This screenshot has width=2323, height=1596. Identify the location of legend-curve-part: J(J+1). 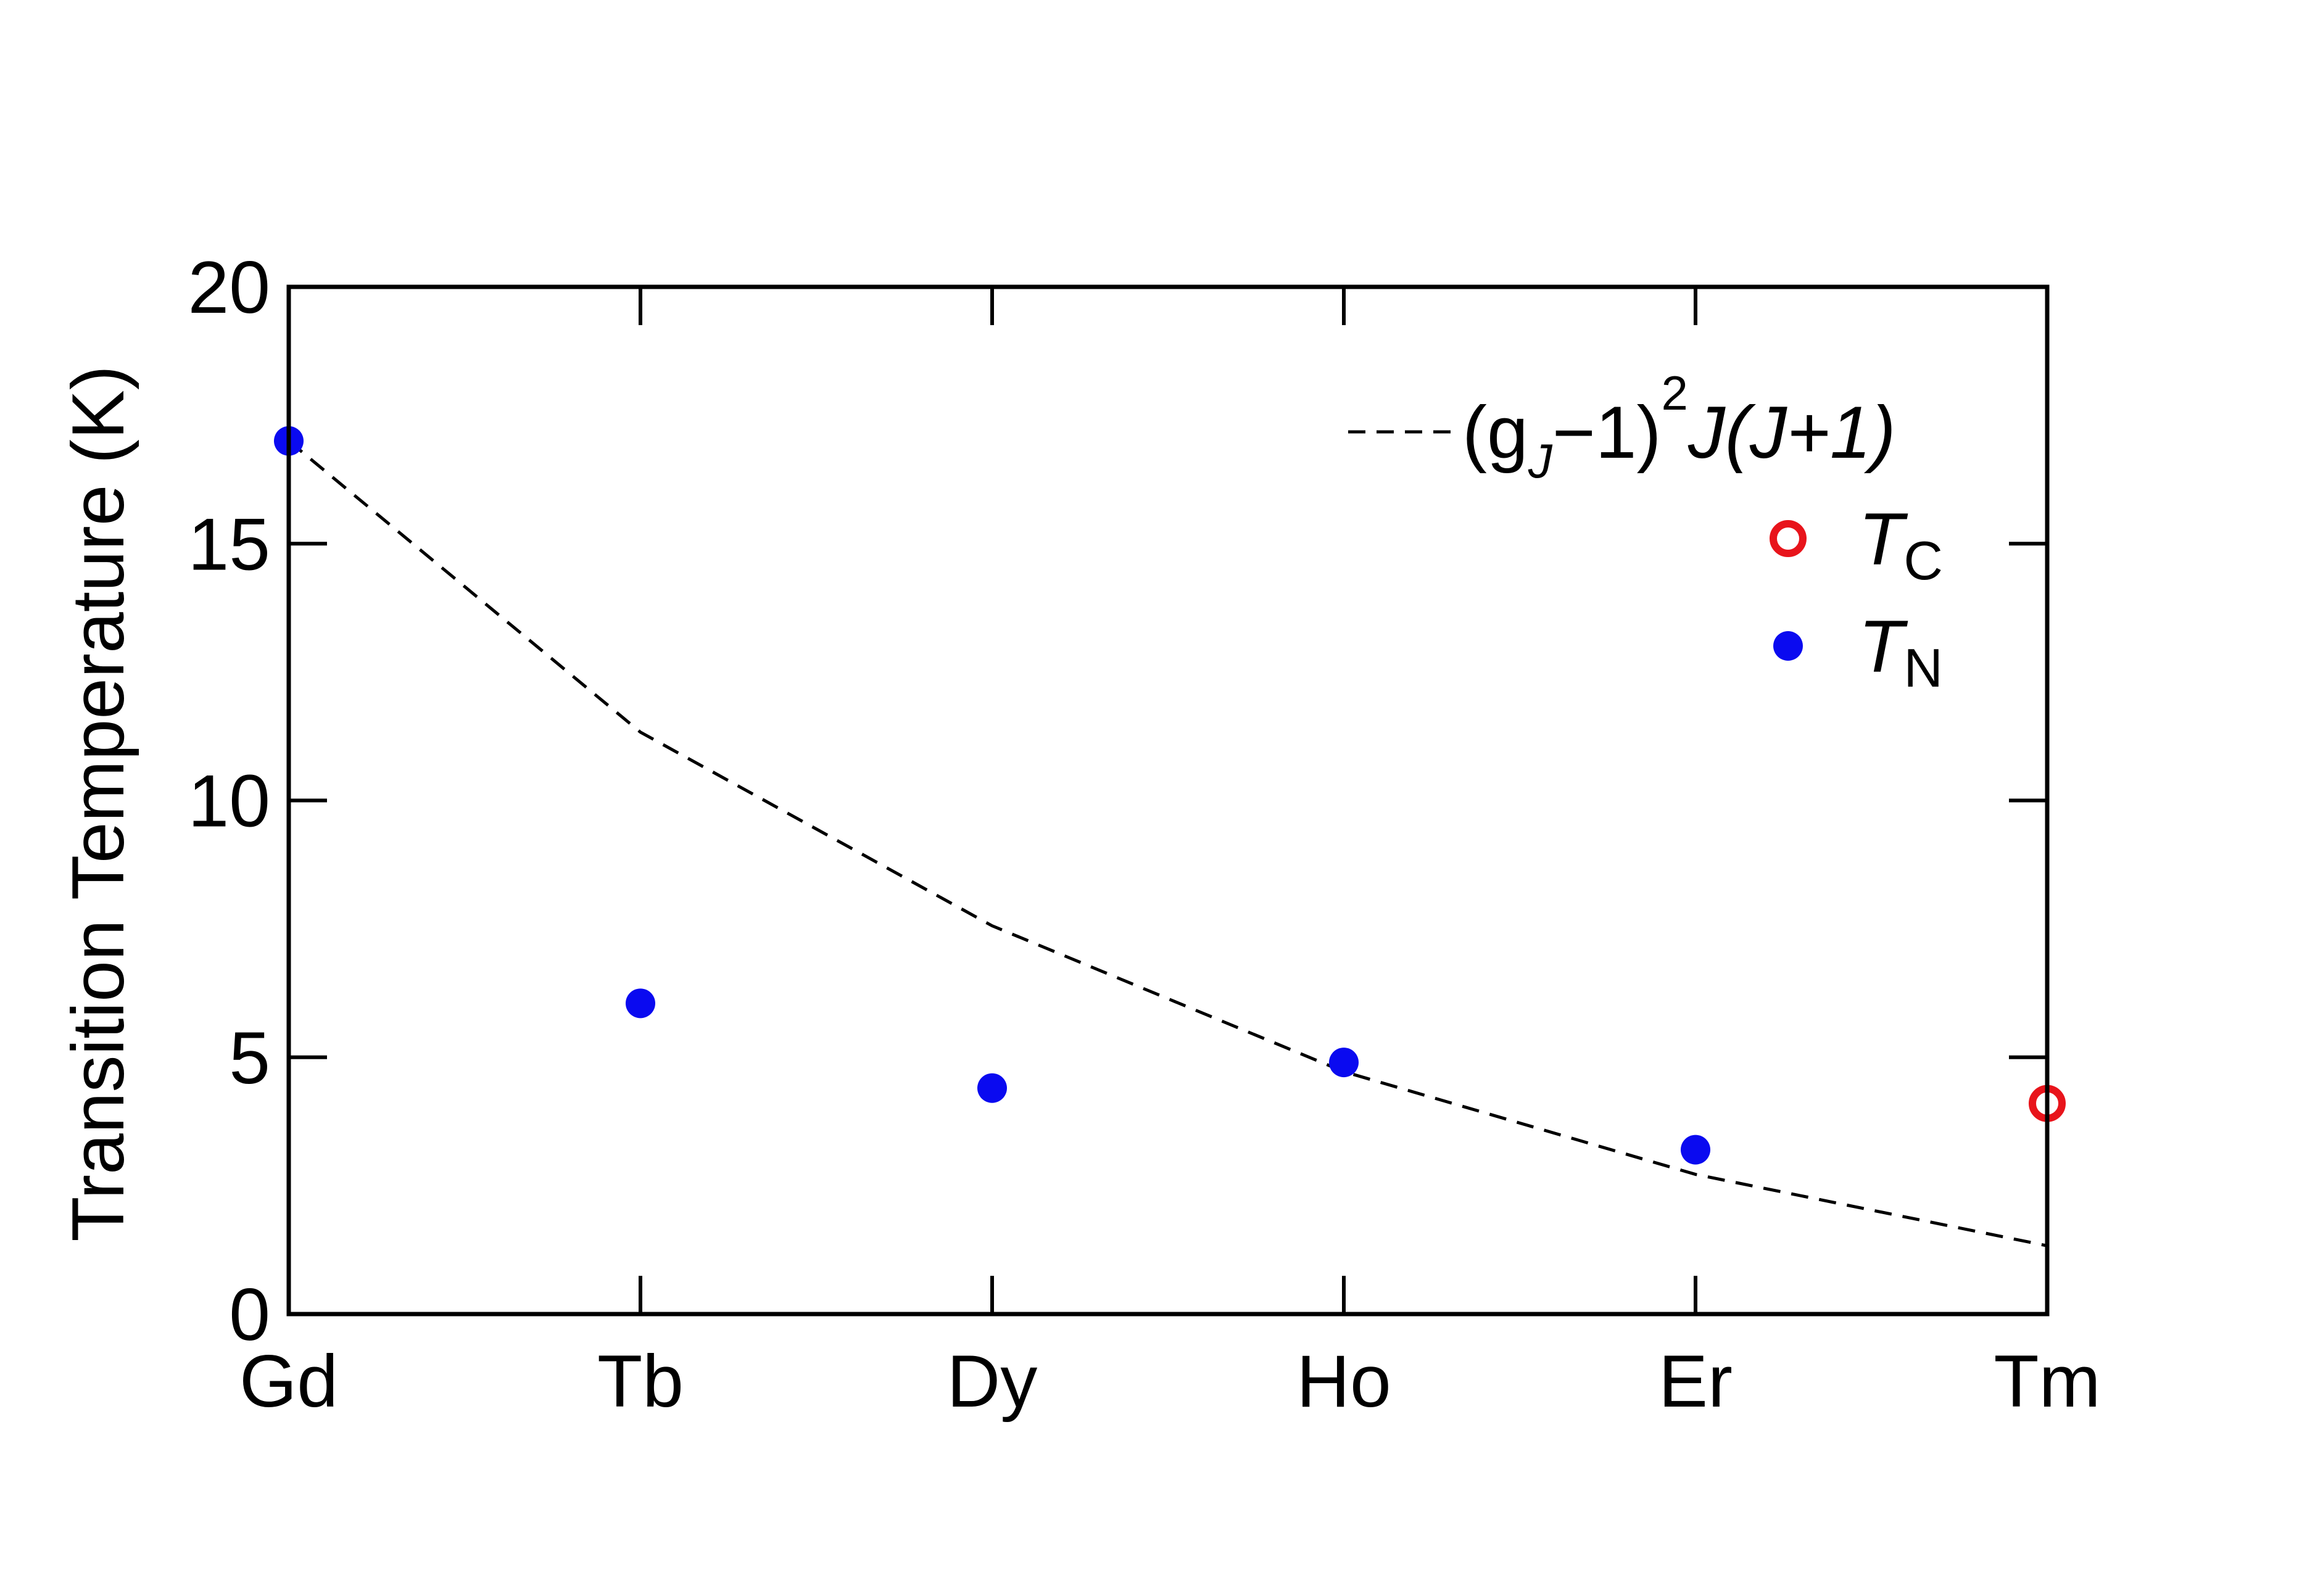
(1791, 432).